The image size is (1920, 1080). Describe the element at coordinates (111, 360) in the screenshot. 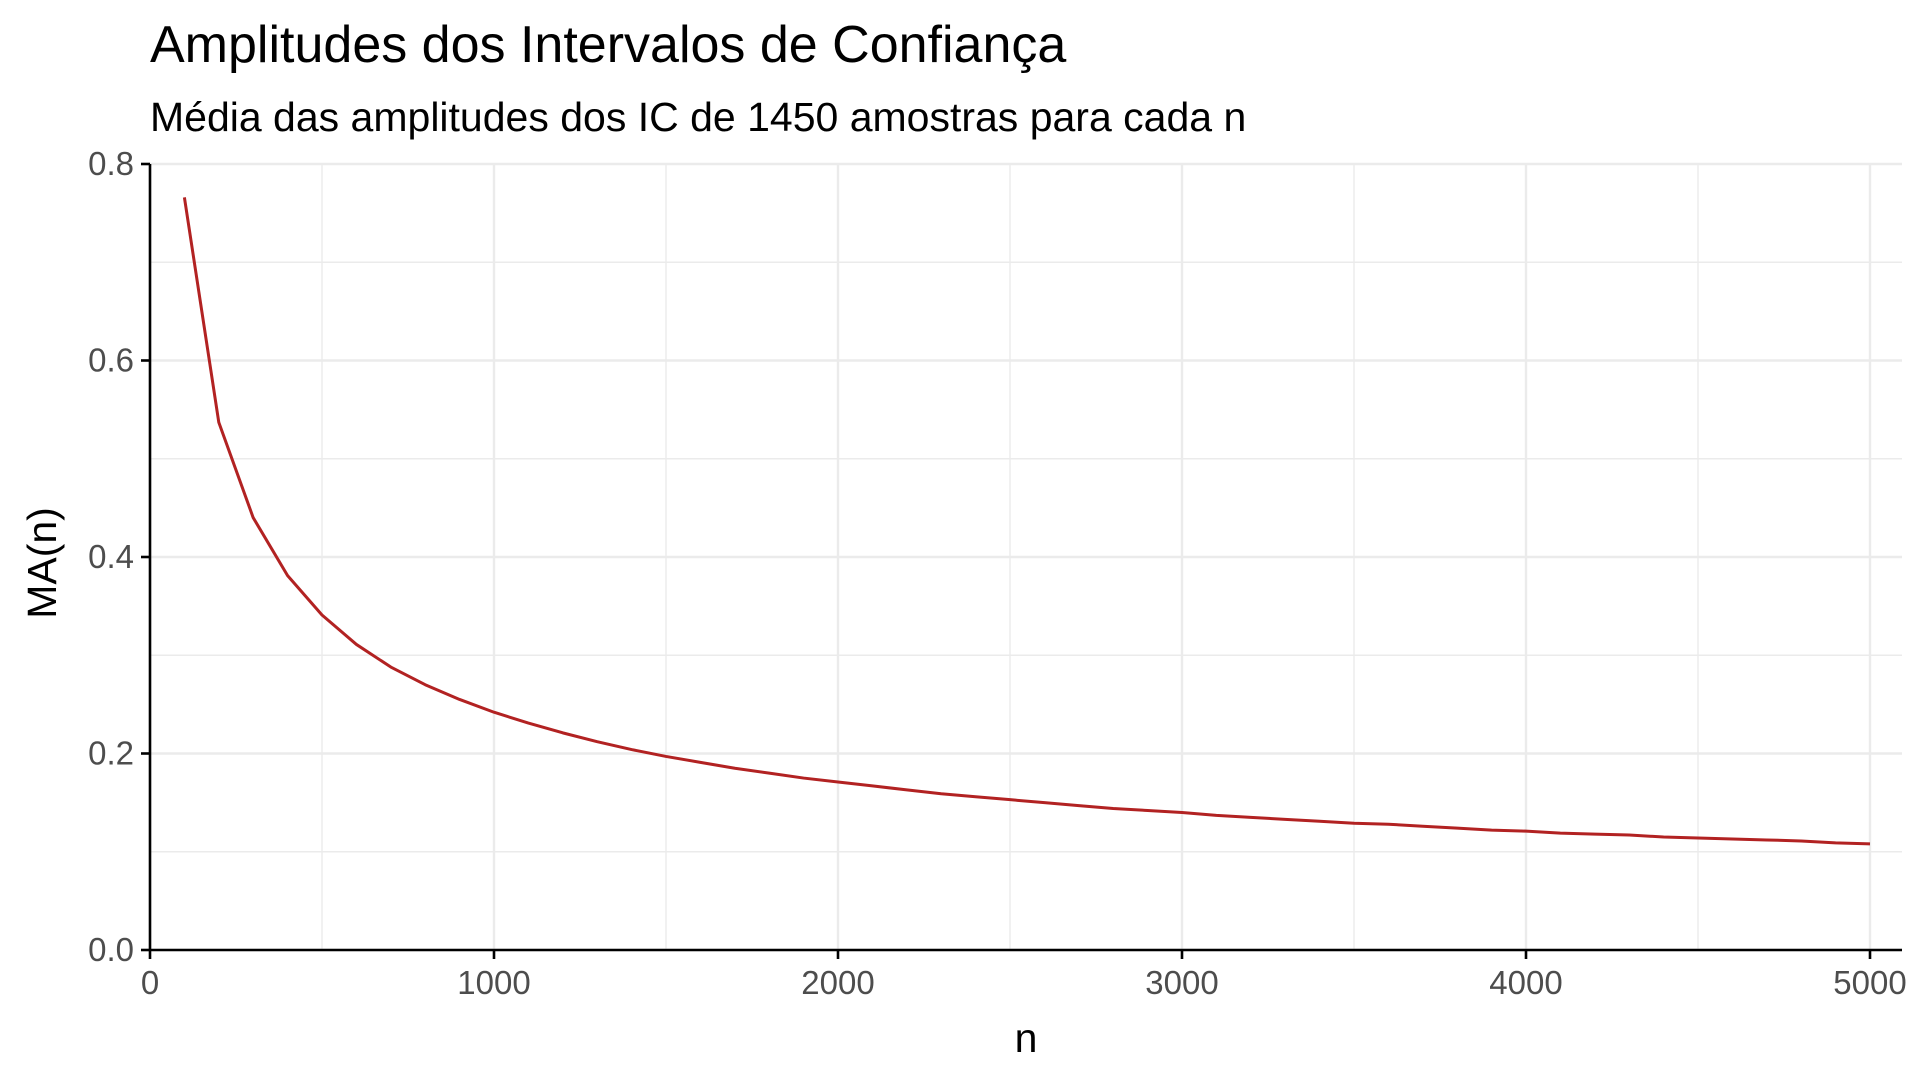

I see `y-tick-label: 0.6` at that location.